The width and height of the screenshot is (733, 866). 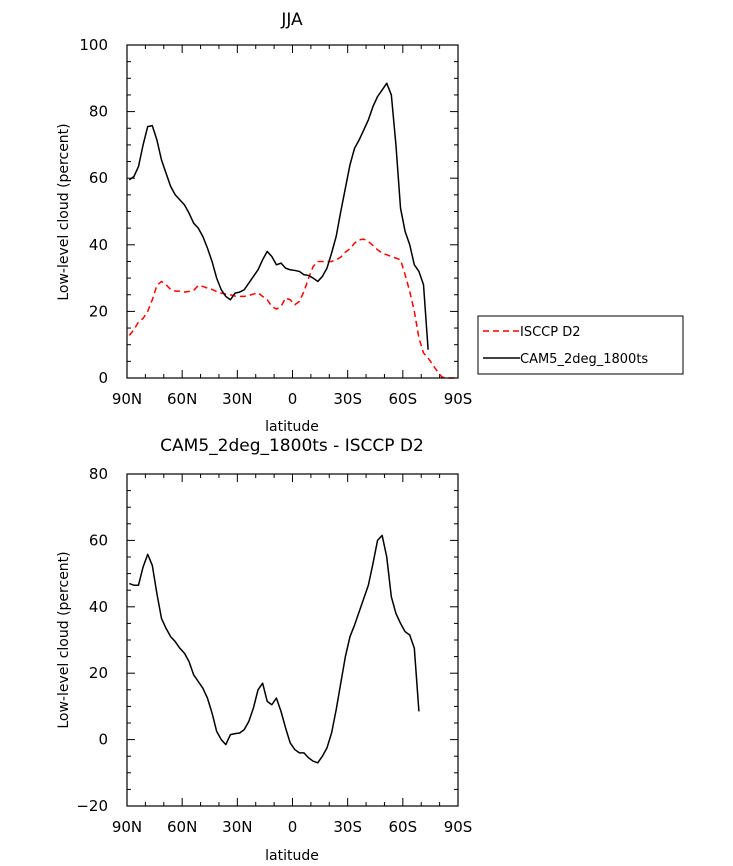 What do you see at coordinates (103, 378) in the screenshot?
I see `top-ytick-label: 0` at bounding box center [103, 378].